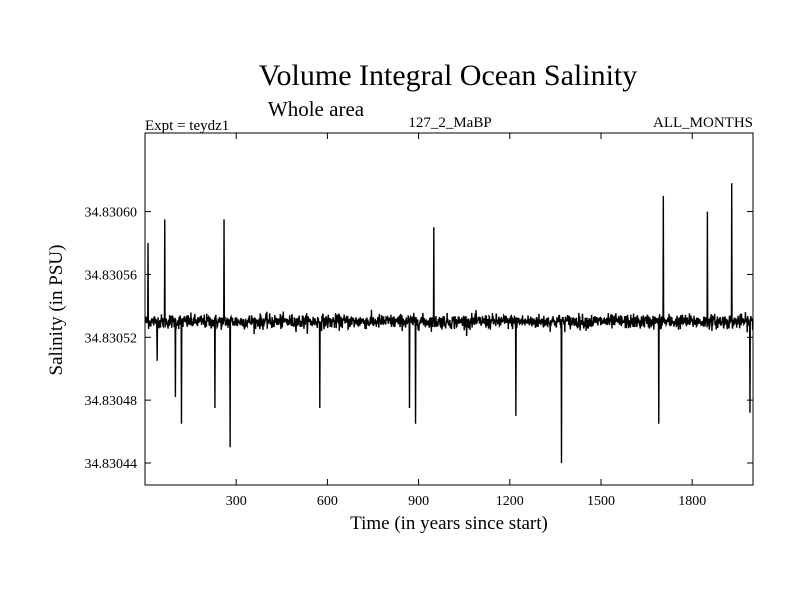 This screenshot has width=800, height=600. I want to click on x-tick-label: 300, so click(236, 501).